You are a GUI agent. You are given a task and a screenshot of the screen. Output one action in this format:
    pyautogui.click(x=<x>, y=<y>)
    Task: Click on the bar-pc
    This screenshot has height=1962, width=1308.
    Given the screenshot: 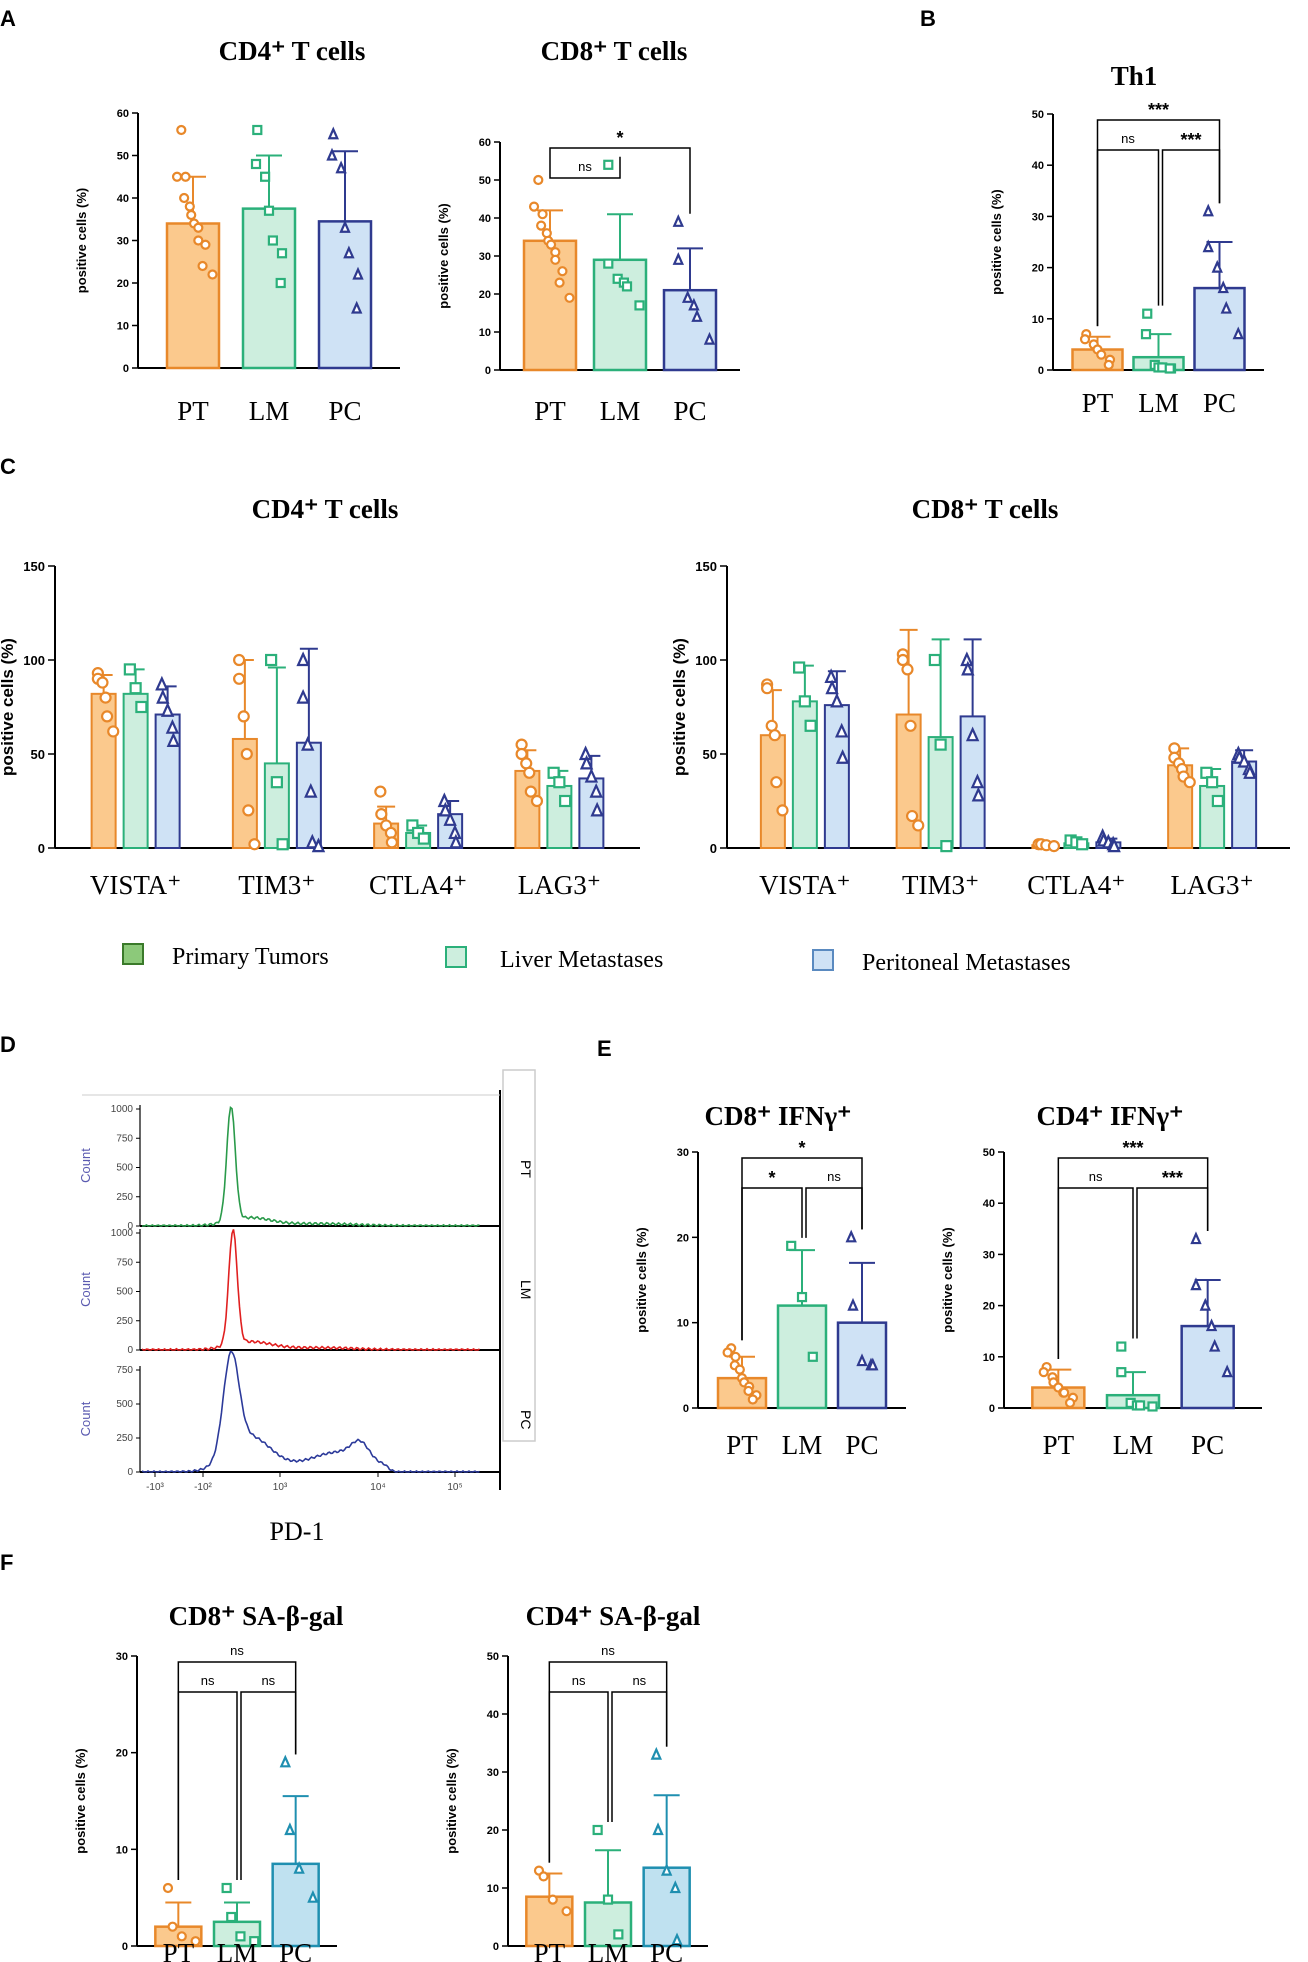 What is the action you would take?
    pyautogui.click(x=666, y=1907)
    